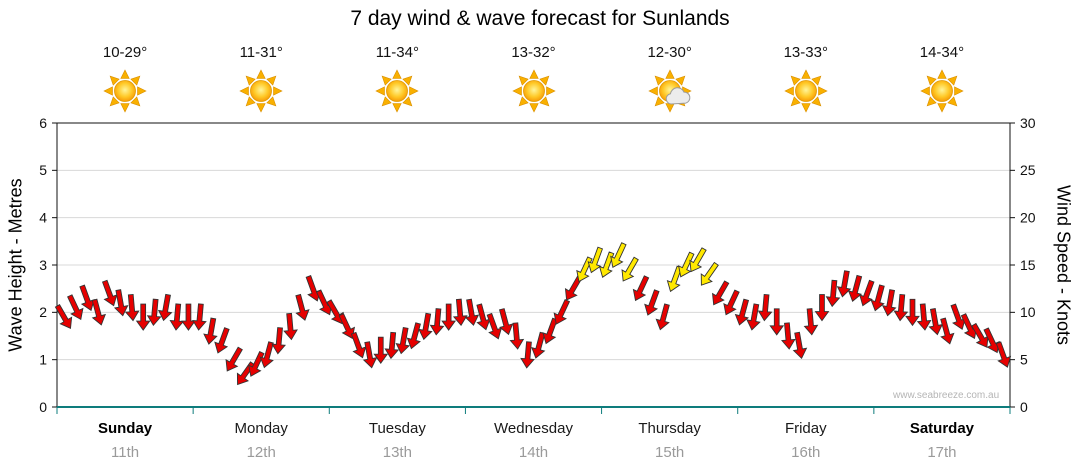 The height and width of the screenshot is (475, 1080). I want to click on day-date: 15th, so click(670, 452).